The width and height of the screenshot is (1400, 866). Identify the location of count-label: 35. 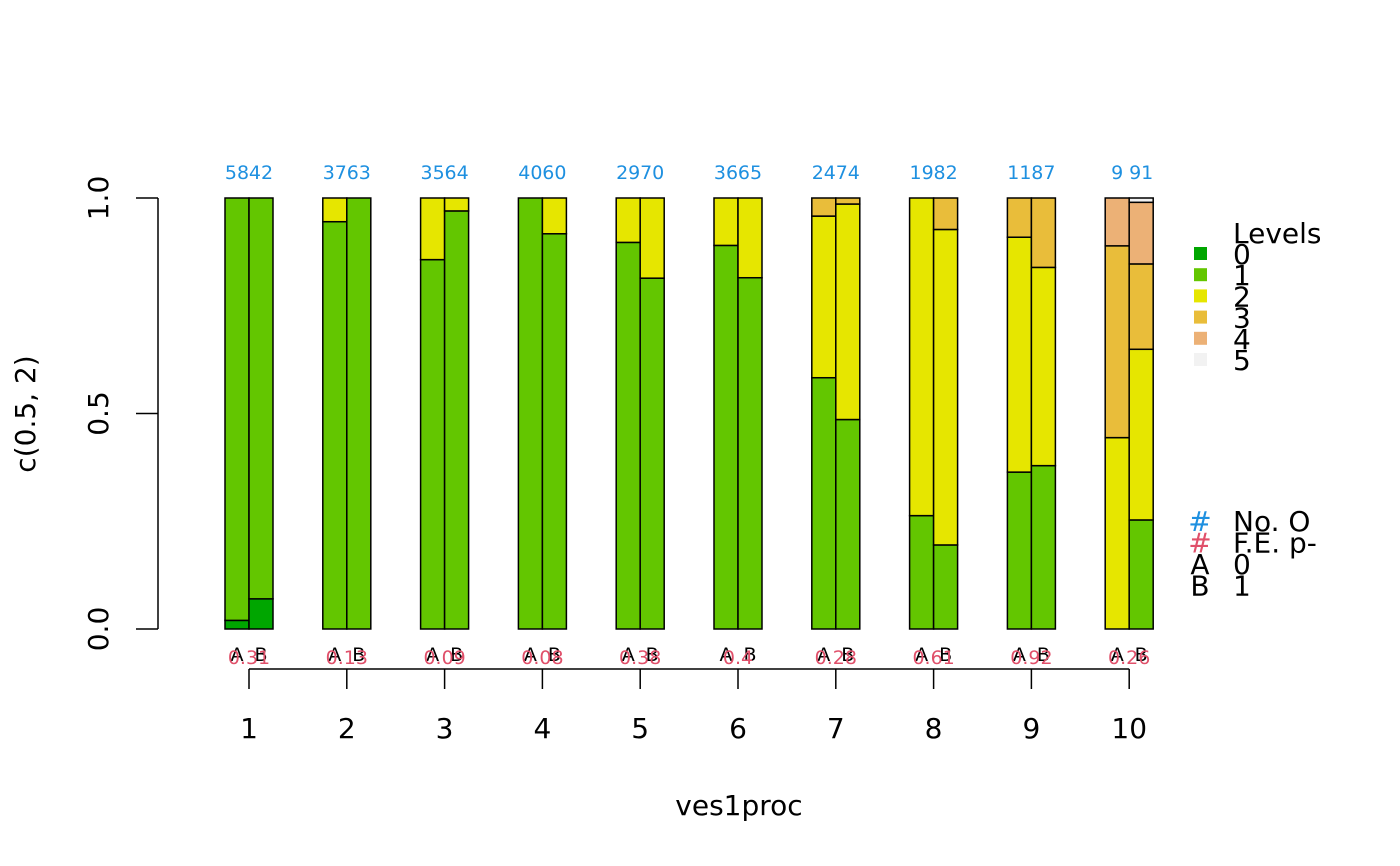
(433, 173).